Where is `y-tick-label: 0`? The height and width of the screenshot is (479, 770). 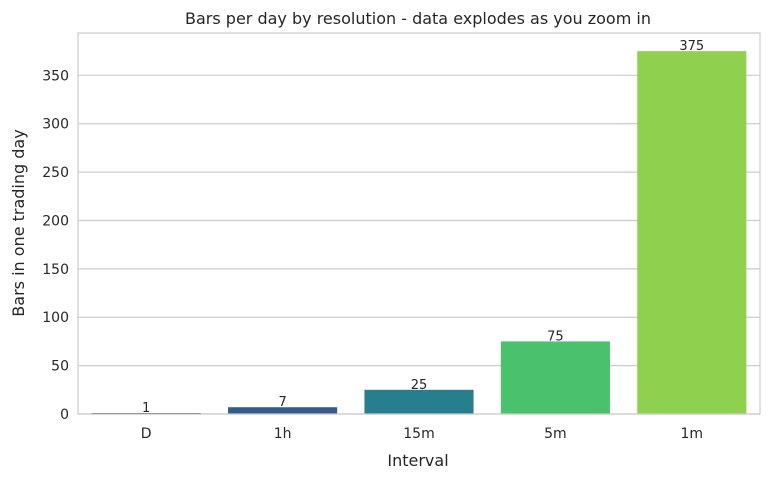 y-tick-label: 0 is located at coordinates (64, 415).